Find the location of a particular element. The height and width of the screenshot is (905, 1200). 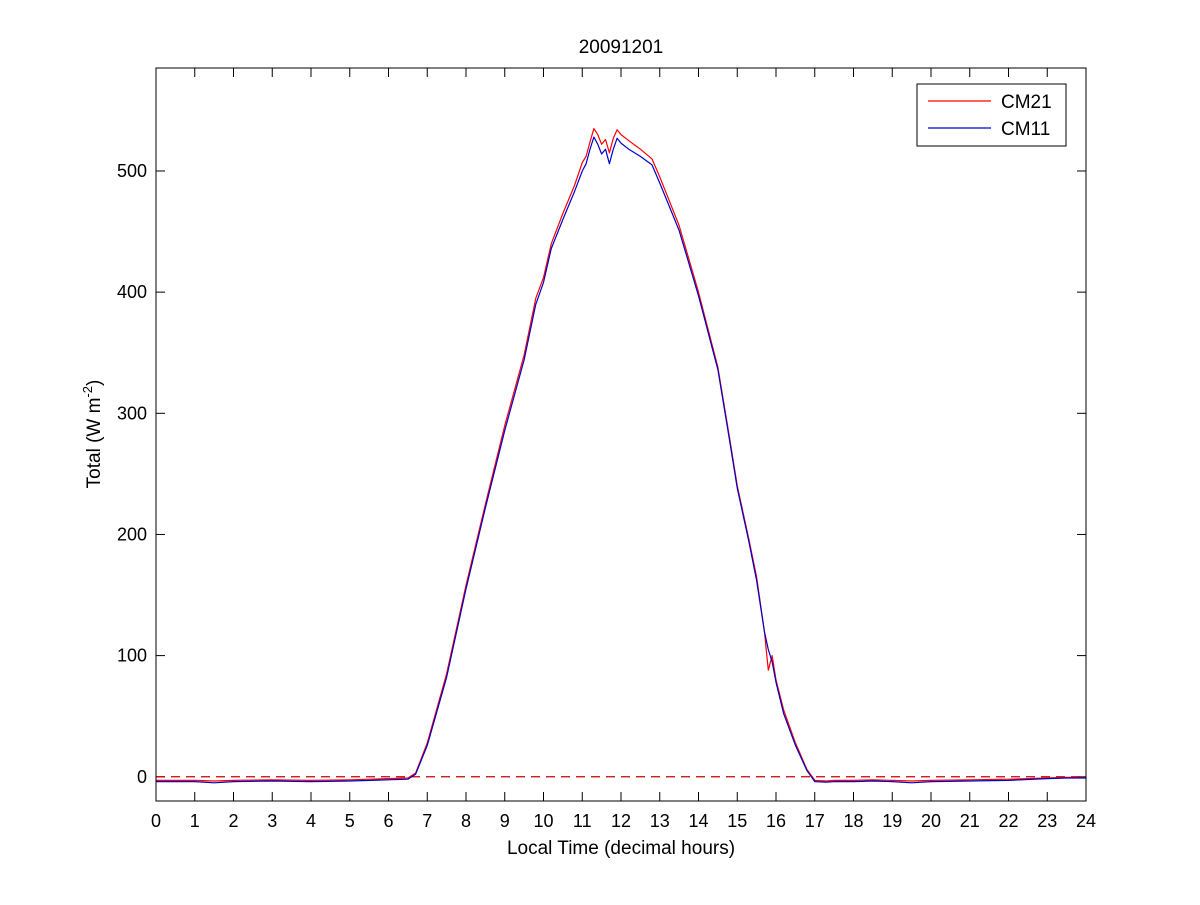

x-tick-label: 15 is located at coordinates (737, 821).